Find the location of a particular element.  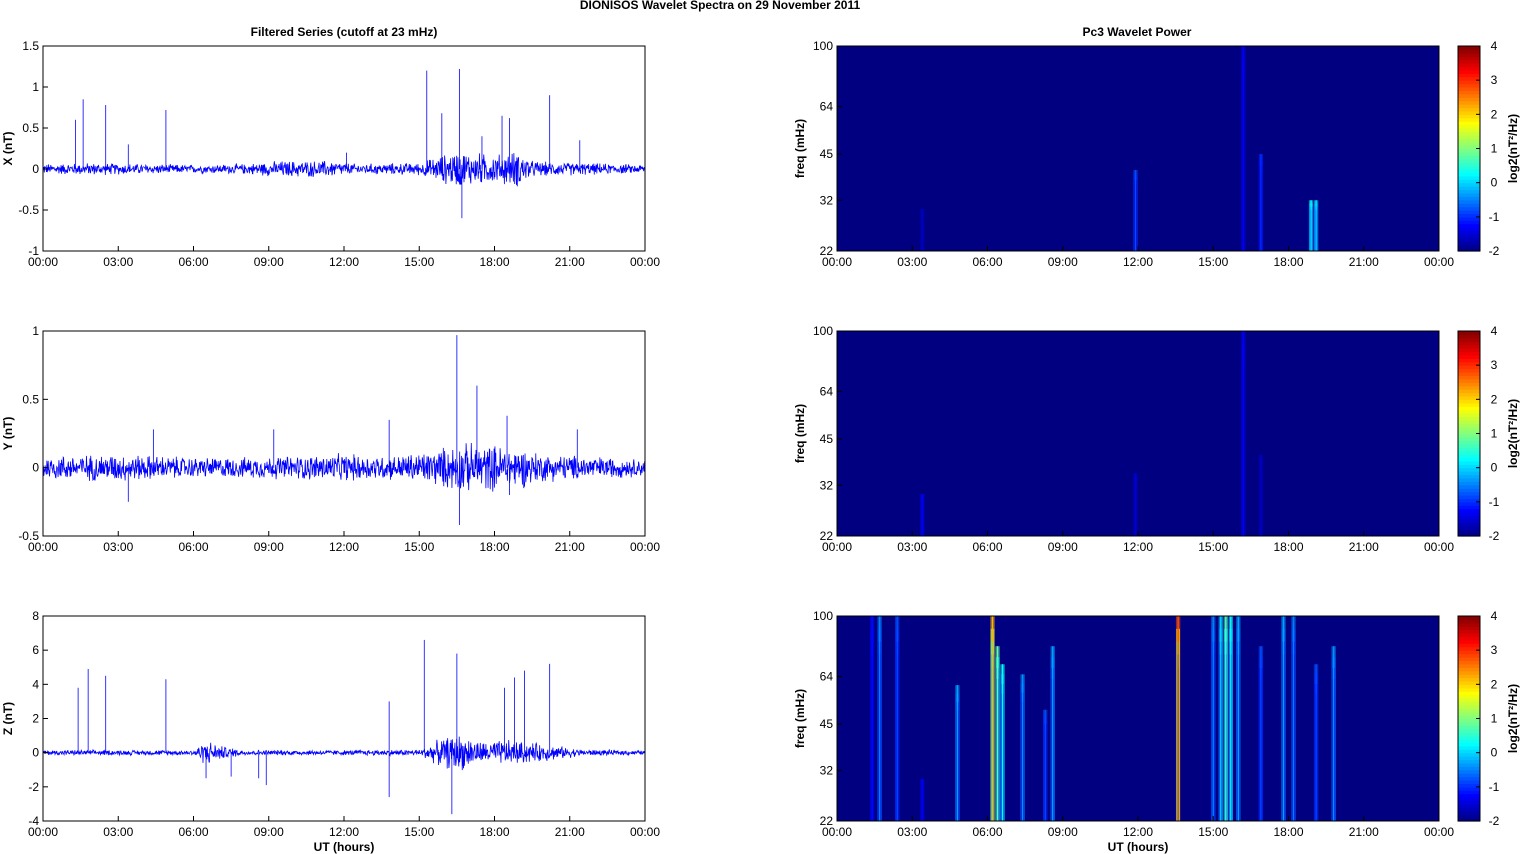

colorbar-tick-label: 4 is located at coordinates (1494, 46).